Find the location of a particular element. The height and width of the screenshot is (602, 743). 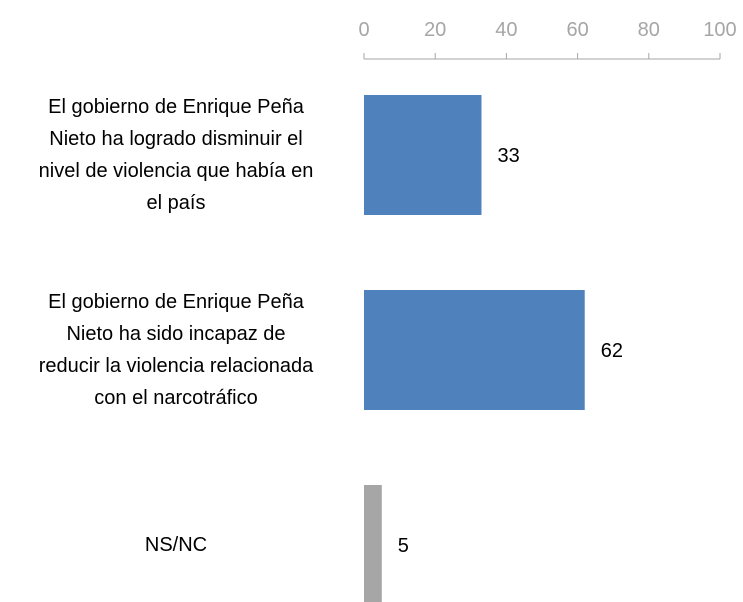

x-tick-label: 100 is located at coordinates (719, 30).